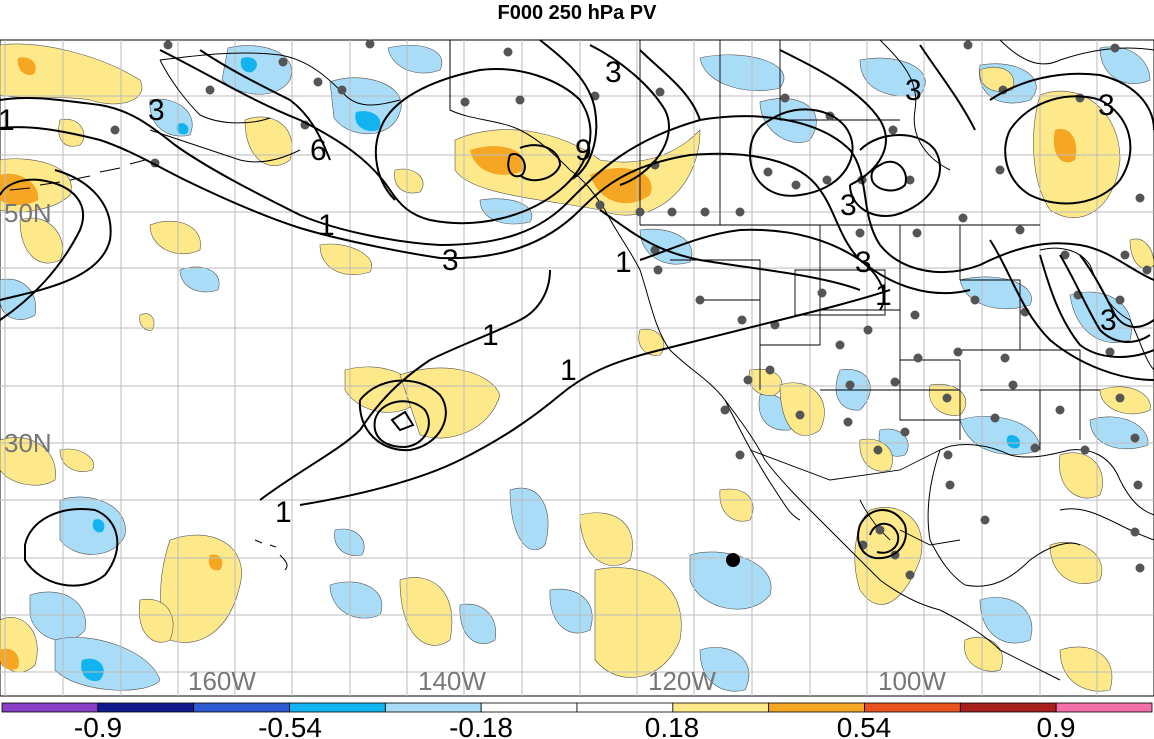 The image size is (1154, 739). What do you see at coordinates (613, 72) in the screenshot?
I see `contour-label-3-c: 3` at bounding box center [613, 72].